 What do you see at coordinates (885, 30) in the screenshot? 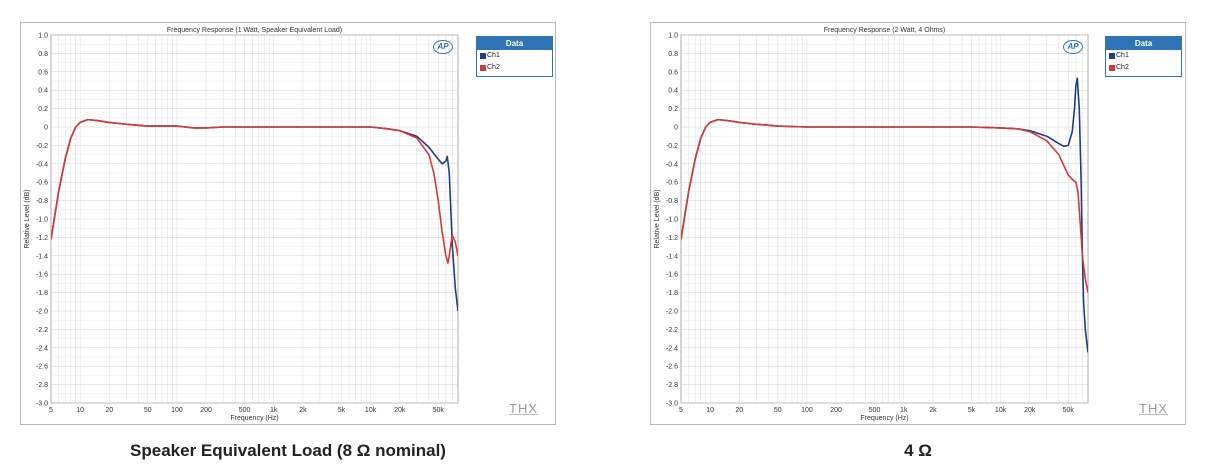
I see `chart-title: Frequency Response (2 Watt, 4 Ohms)` at bounding box center [885, 30].